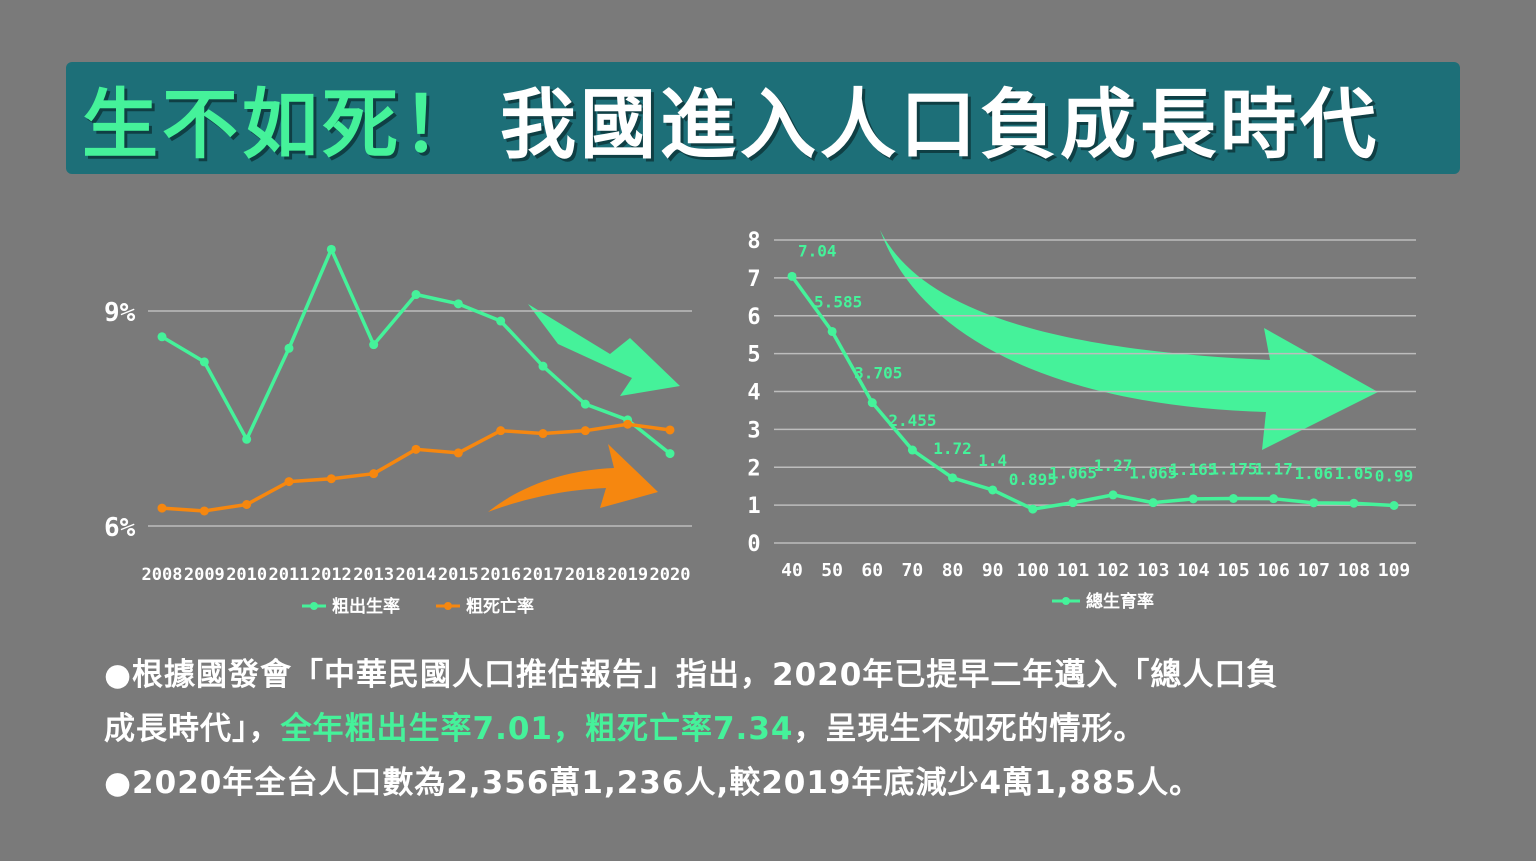  I want to click on green-down-arrow-icon, so click(604, 350).